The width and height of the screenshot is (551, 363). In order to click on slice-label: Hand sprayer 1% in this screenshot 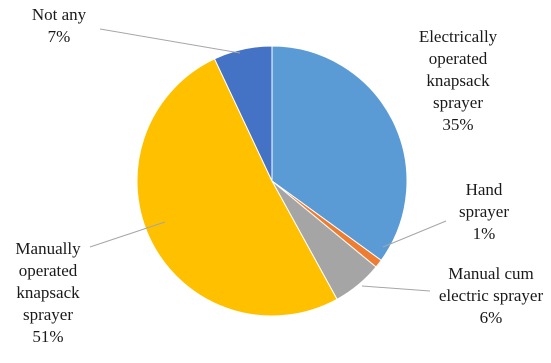, I will do `click(484, 211)`.